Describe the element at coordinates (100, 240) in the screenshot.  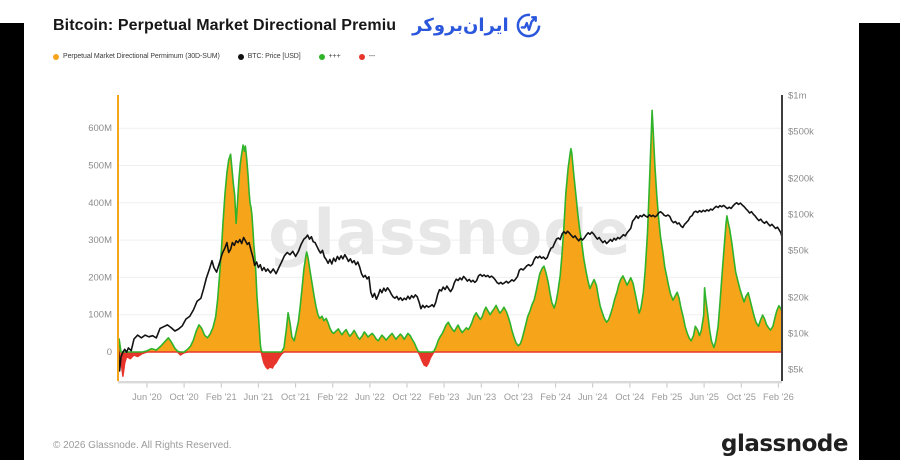
I see `svg-text: 300M` at that location.